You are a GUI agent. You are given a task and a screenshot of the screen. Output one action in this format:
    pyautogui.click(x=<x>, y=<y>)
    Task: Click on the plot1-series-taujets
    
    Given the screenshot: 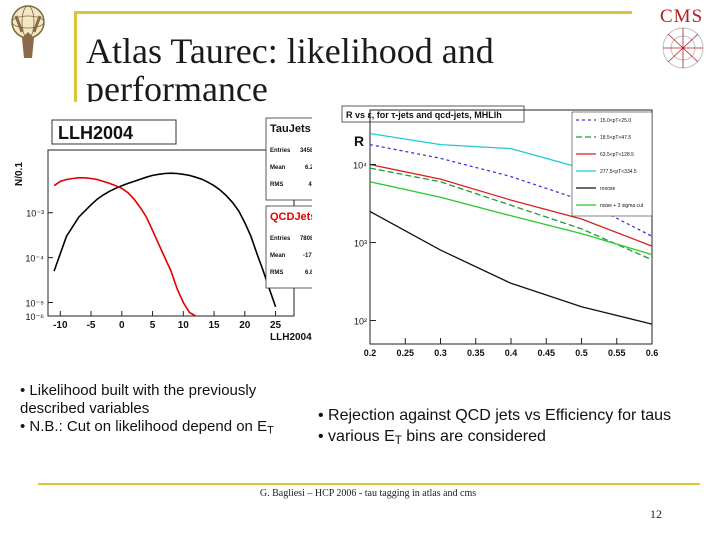 What is the action you would take?
    pyautogui.click(x=165, y=240)
    